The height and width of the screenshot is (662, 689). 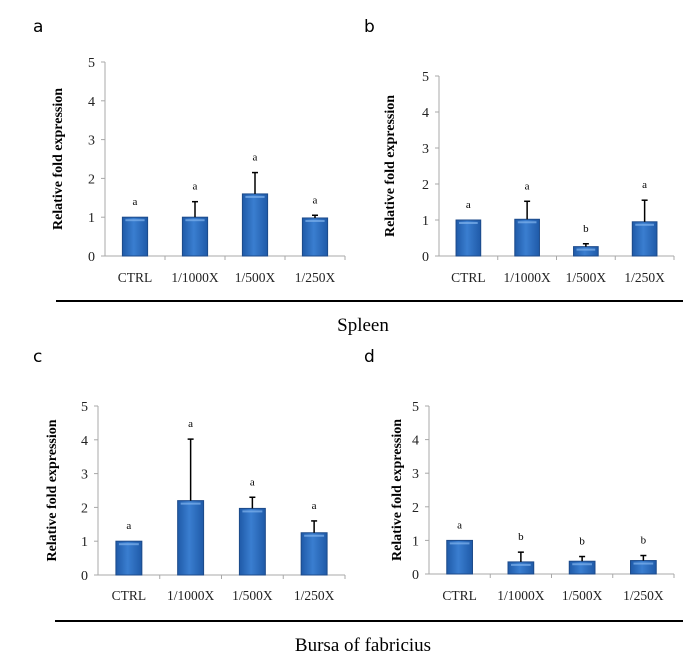 I want to click on bursa-group-label: Bursa of fabricius, so click(x=363, y=645).